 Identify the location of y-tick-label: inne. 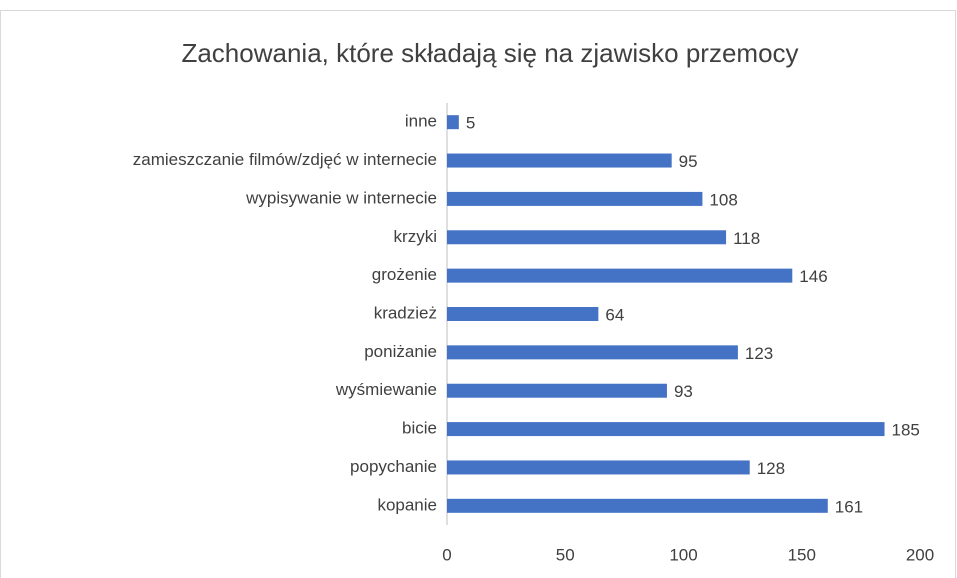
(421, 121).